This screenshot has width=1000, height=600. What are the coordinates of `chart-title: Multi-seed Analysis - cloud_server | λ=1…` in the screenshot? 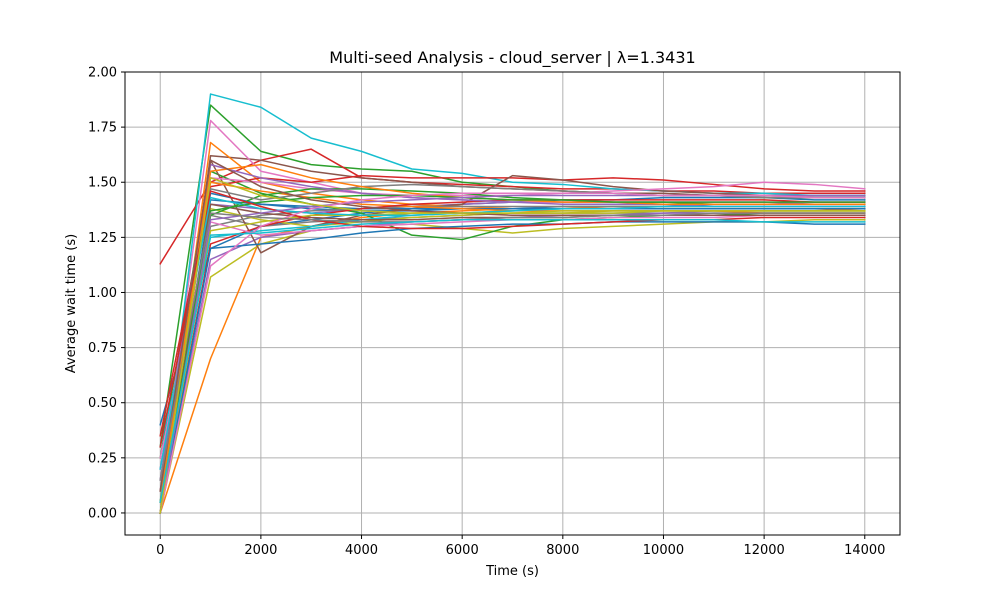 It's located at (512, 58).